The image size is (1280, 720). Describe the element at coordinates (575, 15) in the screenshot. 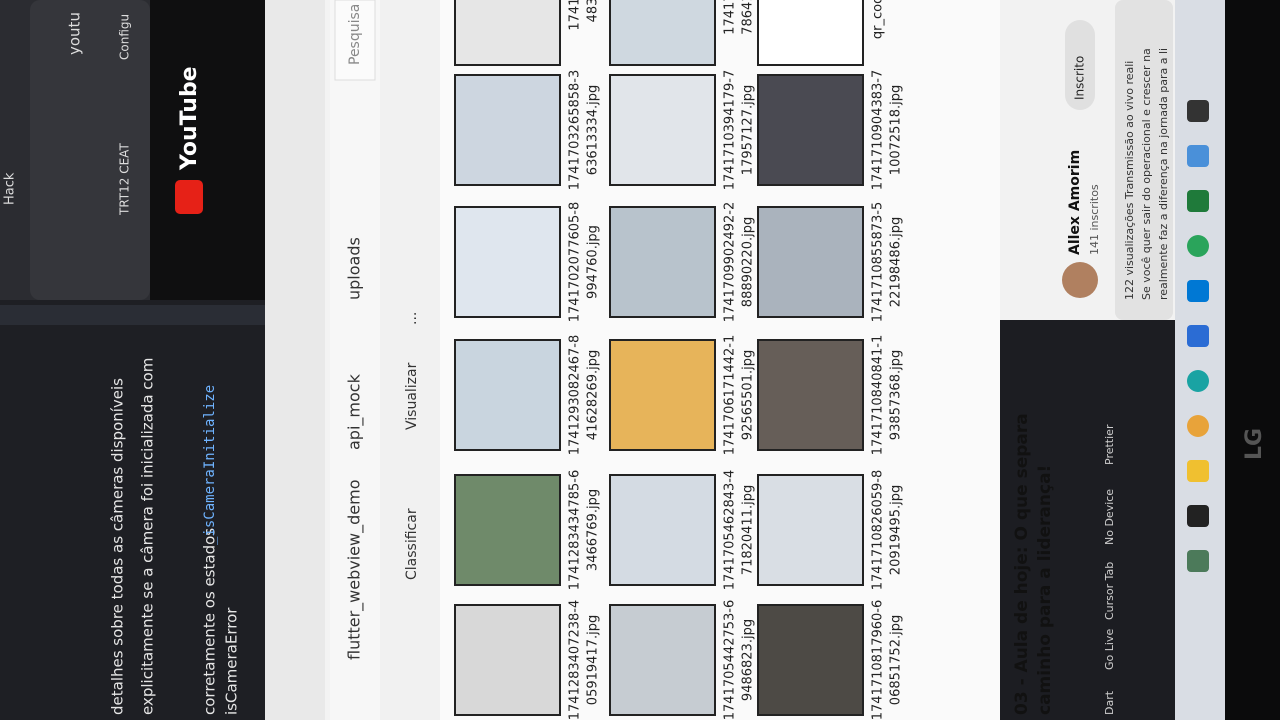

I see `file-name: 17417` at that location.